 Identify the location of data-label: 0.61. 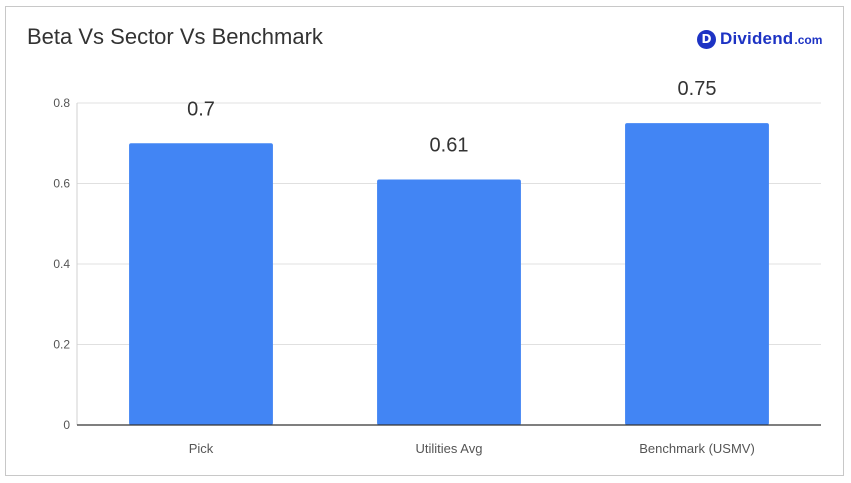
(449, 145).